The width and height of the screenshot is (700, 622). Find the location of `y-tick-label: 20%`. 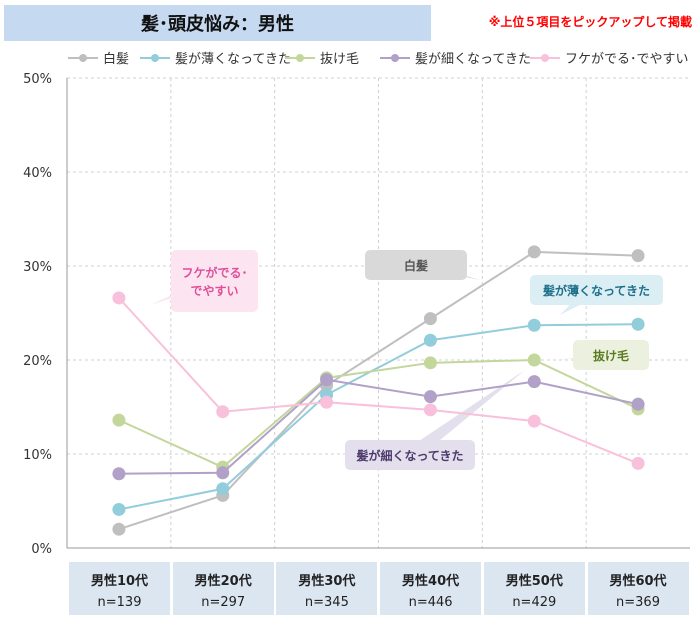

y-tick-label: 20% is located at coordinates (37, 361).